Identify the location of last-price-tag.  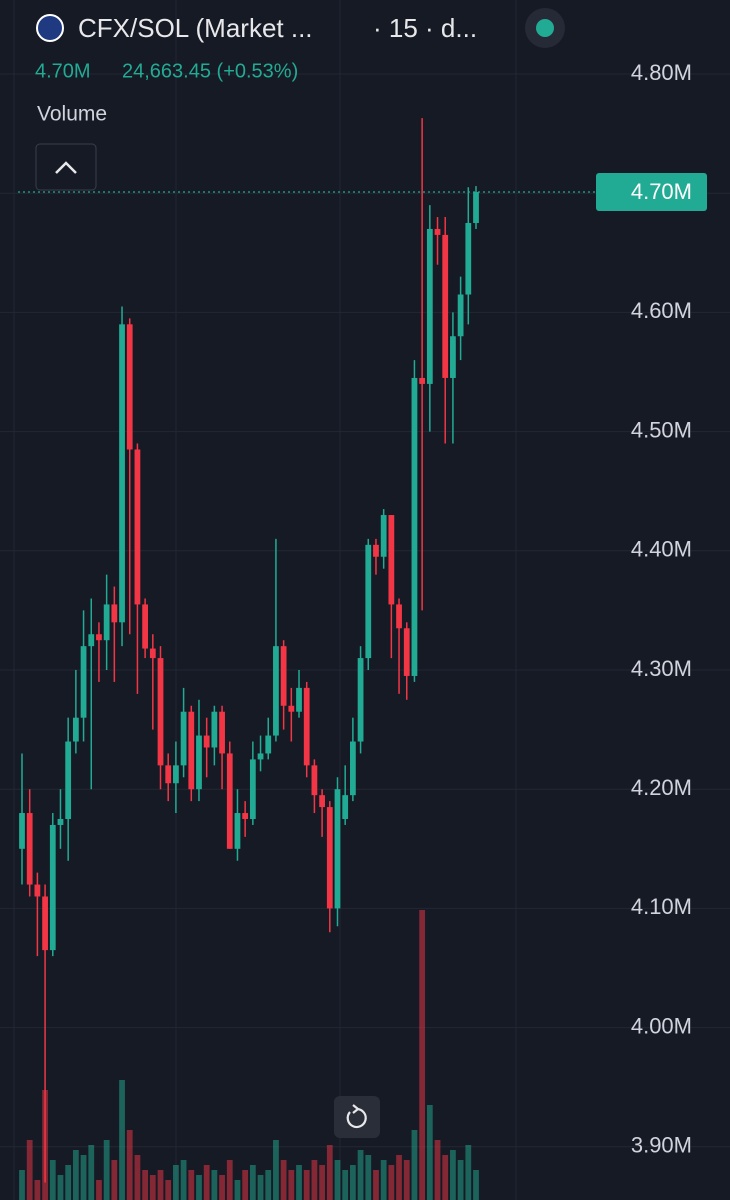
(651, 192).